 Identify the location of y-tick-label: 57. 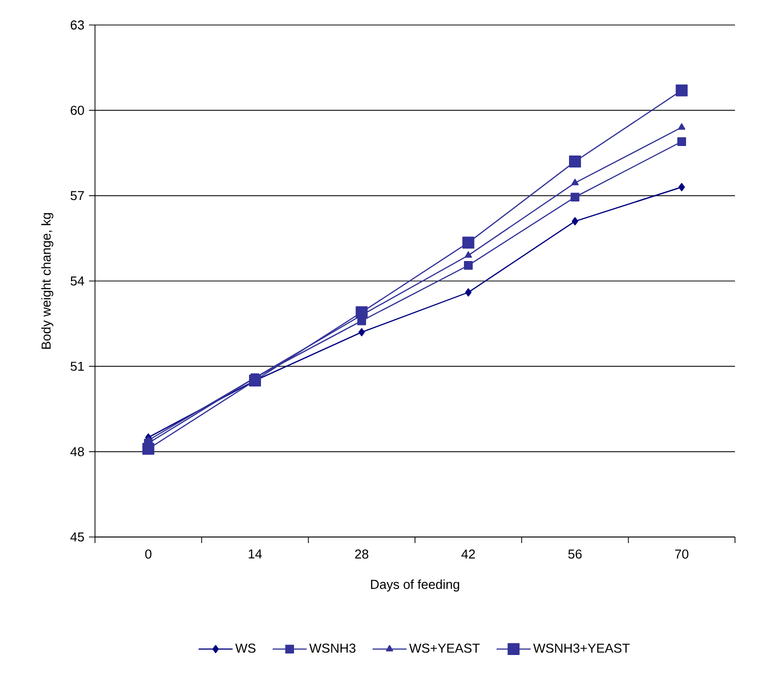
(77, 195).